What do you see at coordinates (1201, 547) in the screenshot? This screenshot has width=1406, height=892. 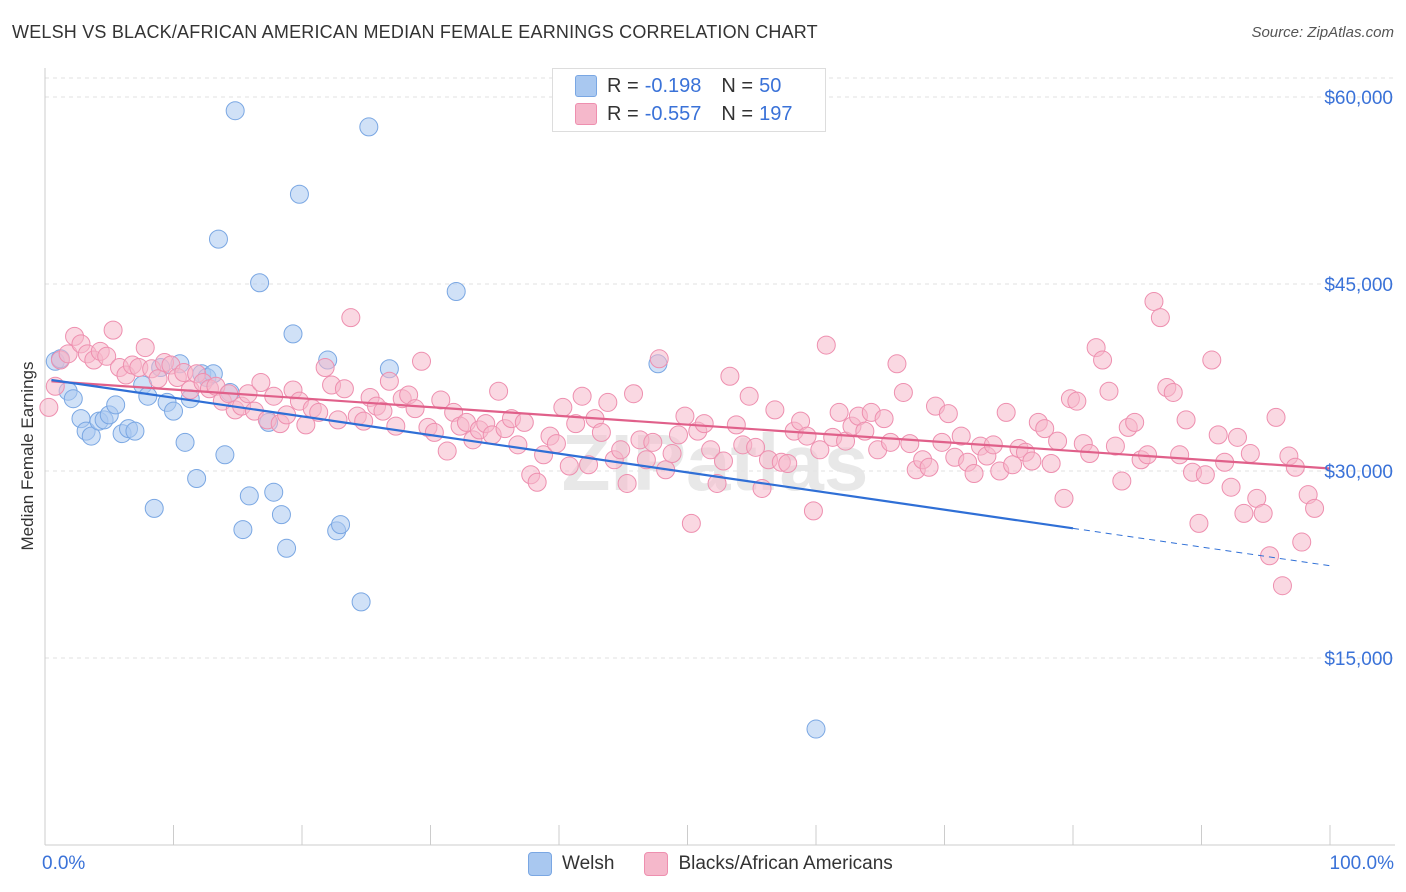 I see `trend-line-welsh-extrapolated` at bounding box center [1201, 547].